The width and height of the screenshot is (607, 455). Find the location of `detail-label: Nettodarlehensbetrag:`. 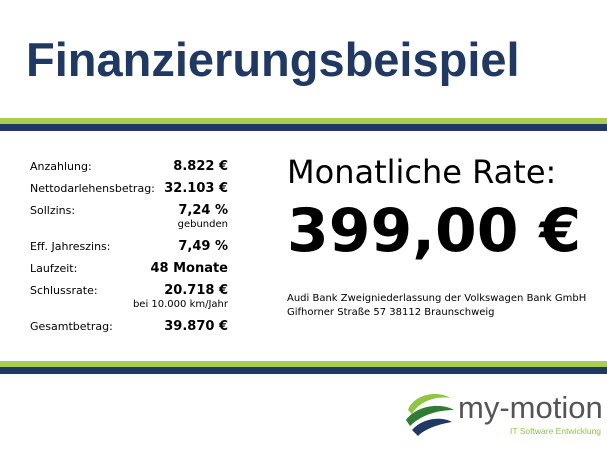

detail-label: Nettodarlehensbetrag: is located at coordinates (92, 188).